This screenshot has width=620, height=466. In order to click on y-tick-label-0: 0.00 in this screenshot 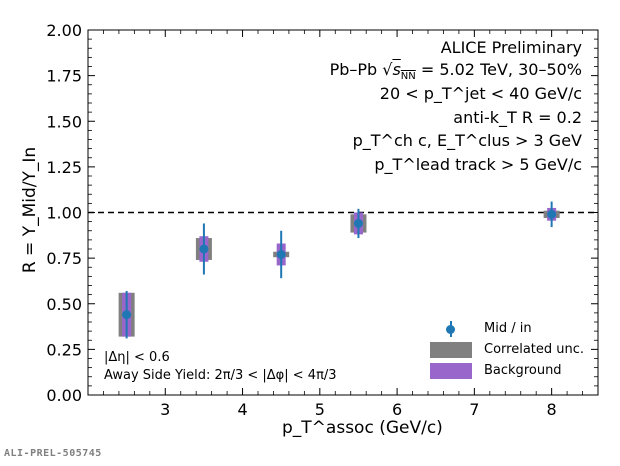, I will do `click(64, 395)`.